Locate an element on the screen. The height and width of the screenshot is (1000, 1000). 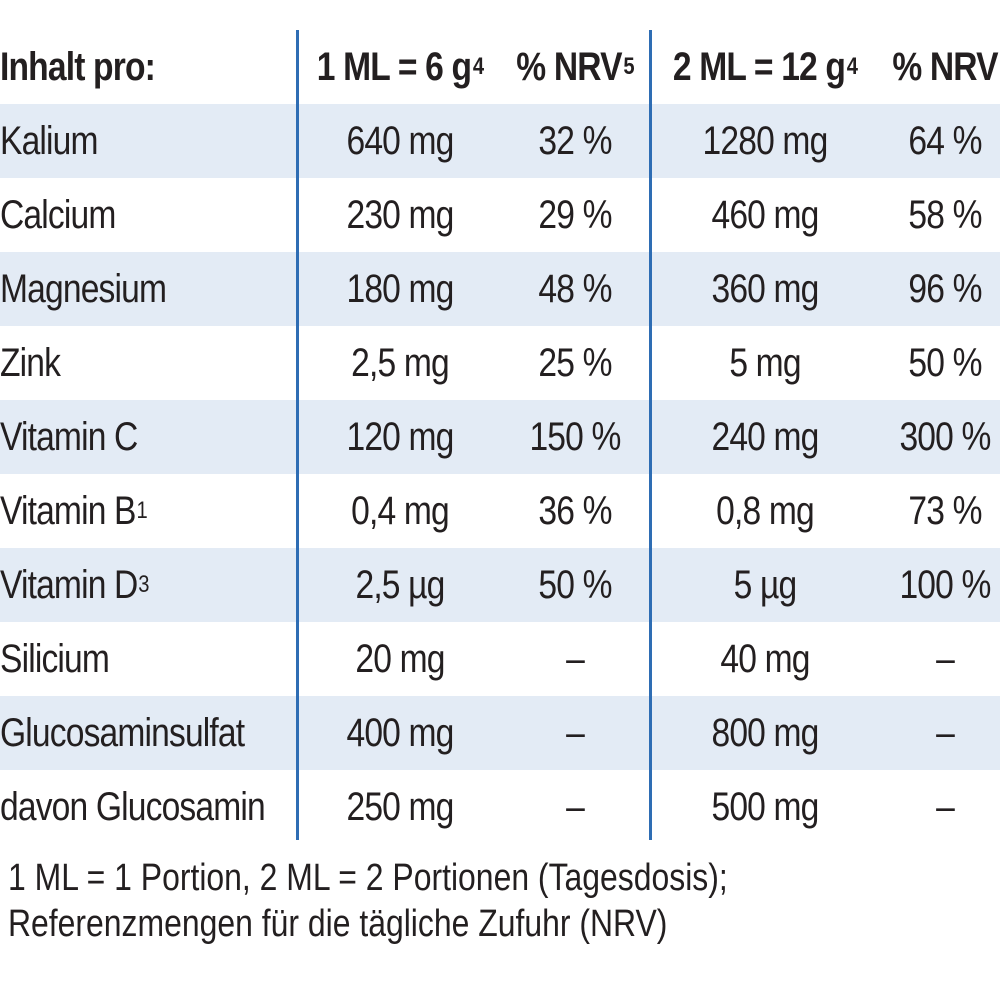
nutrient-name: Vitamin C is located at coordinates (69, 436).